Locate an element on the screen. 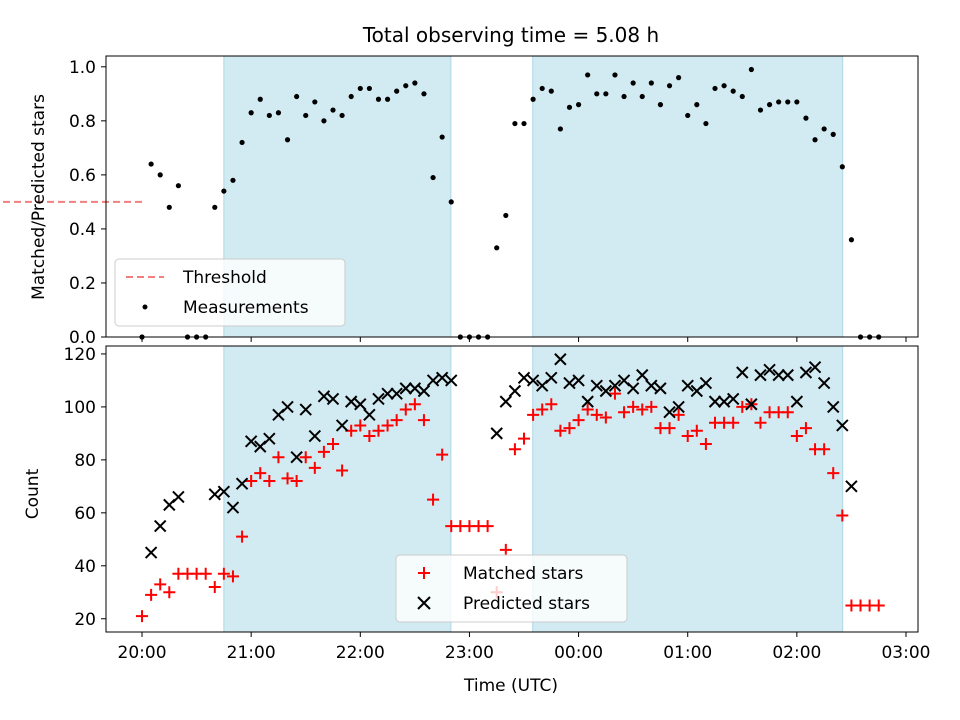 This screenshot has height=720, width=960. top-y-tick-label: 0.6 is located at coordinates (82, 176).